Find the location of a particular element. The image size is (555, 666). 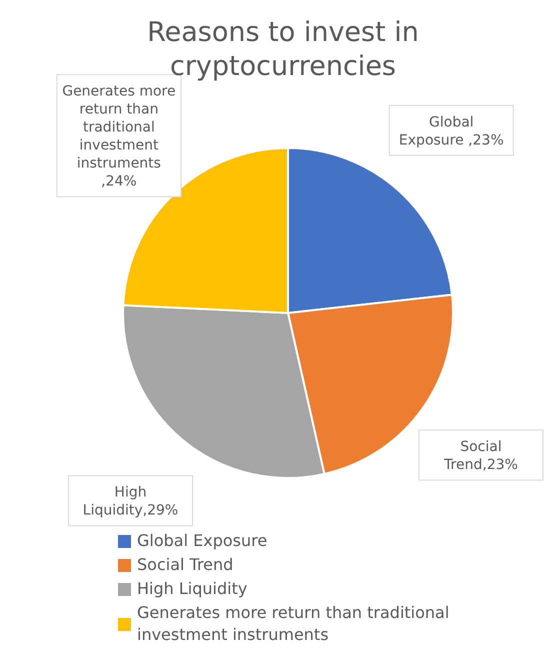

data-label: High Liquidity,29% is located at coordinates (130, 501).